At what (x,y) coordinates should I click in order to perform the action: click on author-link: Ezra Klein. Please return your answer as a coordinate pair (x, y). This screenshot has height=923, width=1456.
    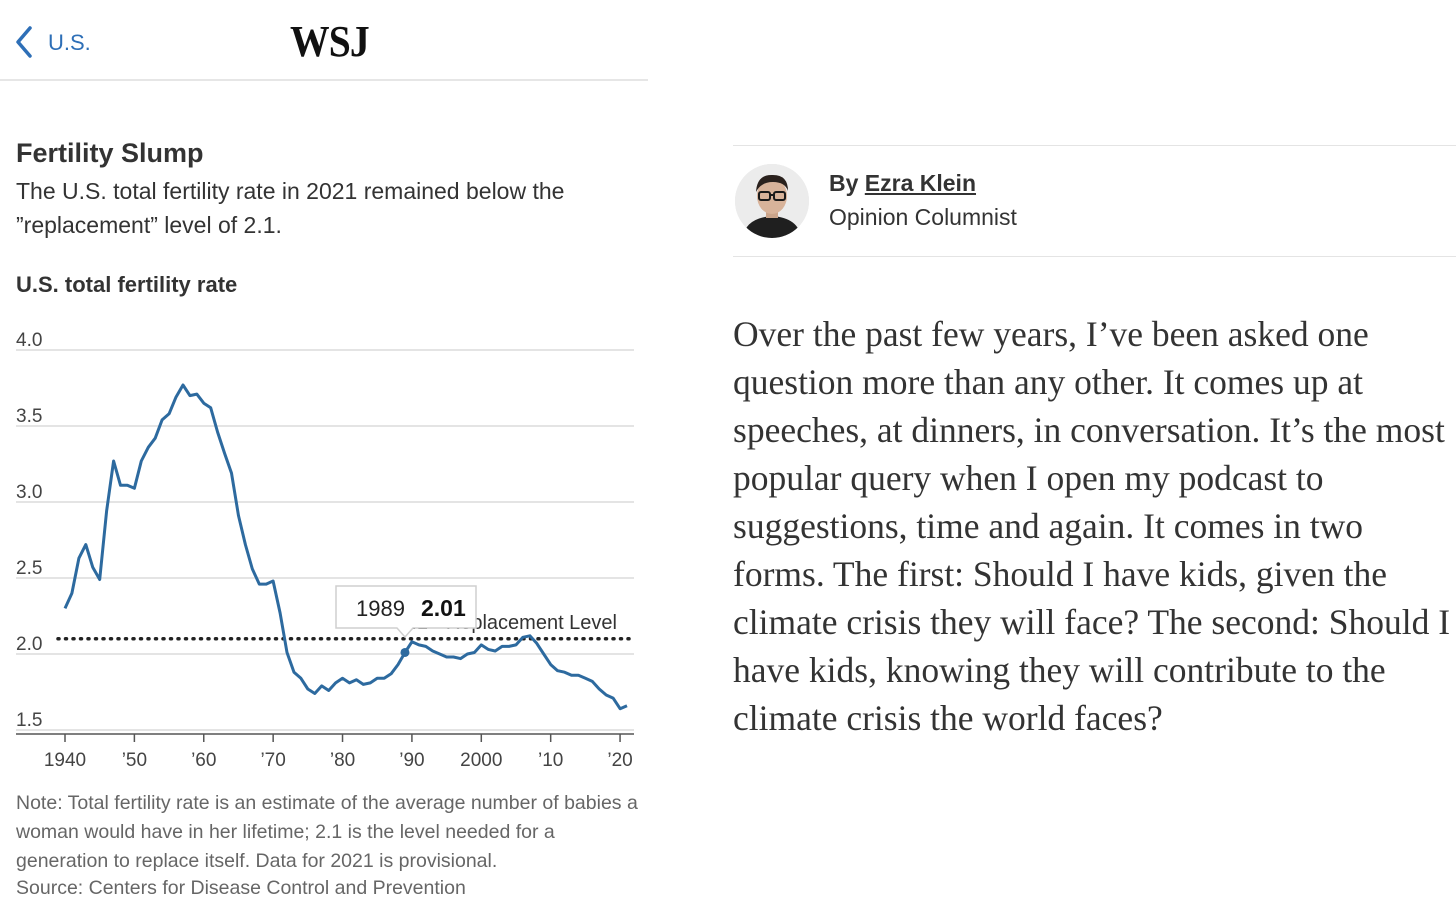
    Looking at the image, I should click on (920, 183).